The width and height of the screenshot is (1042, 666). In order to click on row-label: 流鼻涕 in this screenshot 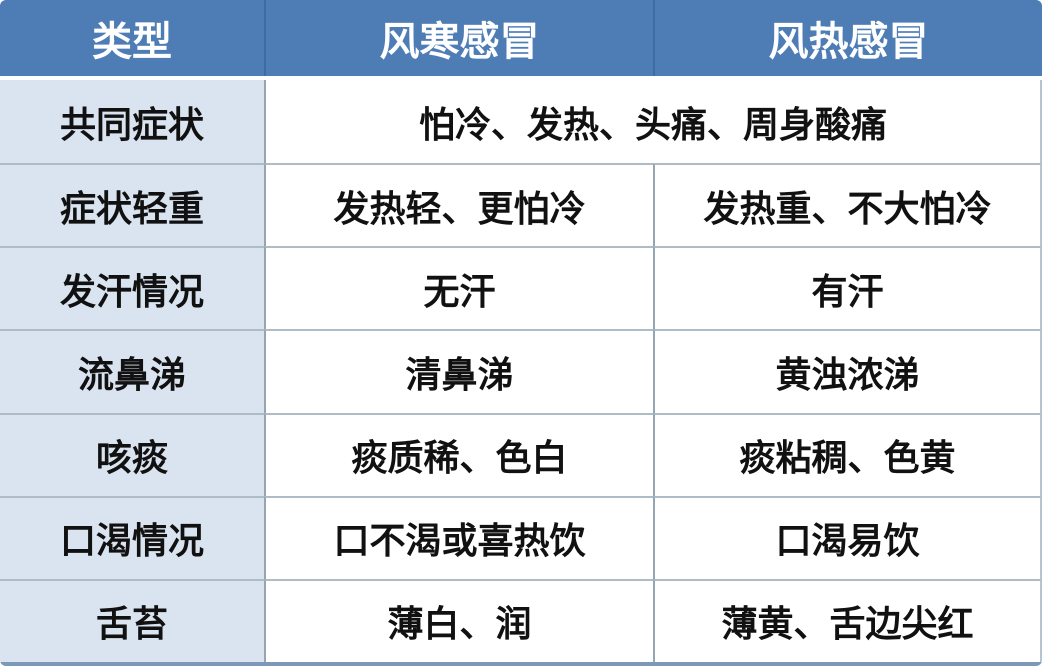, I will do `click(132, 371)`.